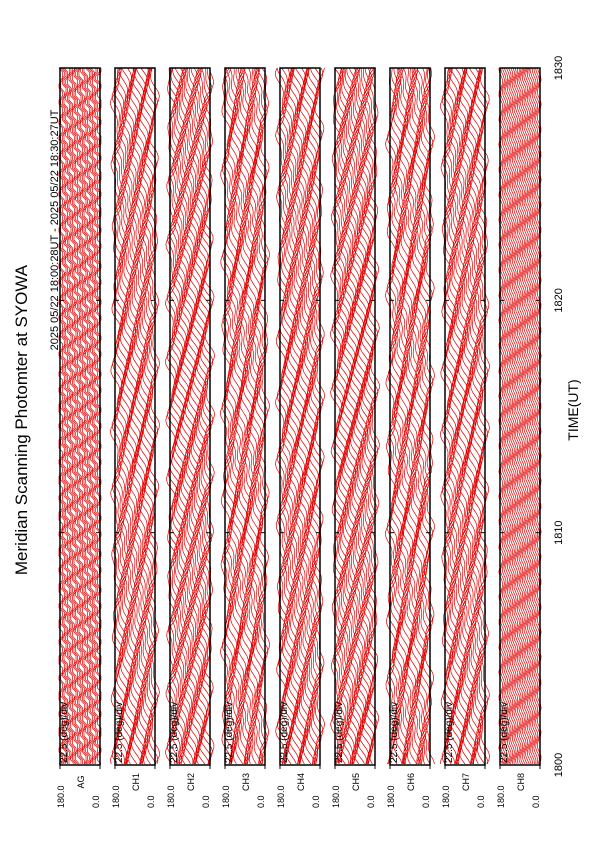  What do you see at coordinates (246, 782) in the screenshot?
I see `channel-label: CH3` at bounding box center [246, 782].